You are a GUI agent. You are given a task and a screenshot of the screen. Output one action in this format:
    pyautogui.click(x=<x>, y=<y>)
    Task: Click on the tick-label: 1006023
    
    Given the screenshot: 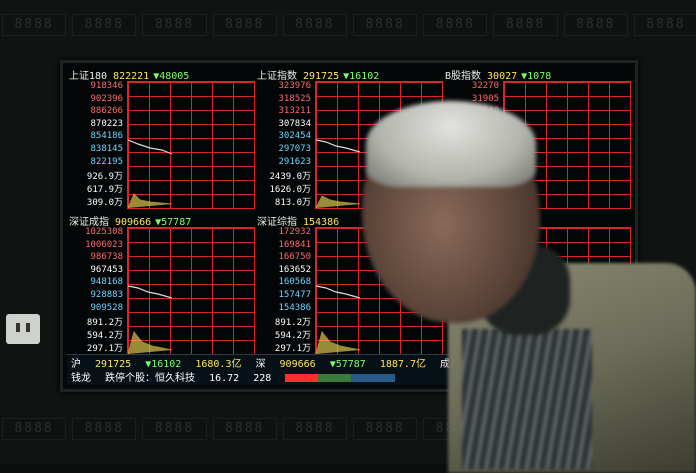 What is the action you would take?
    pyautogui.click(x=95, y=246)
    